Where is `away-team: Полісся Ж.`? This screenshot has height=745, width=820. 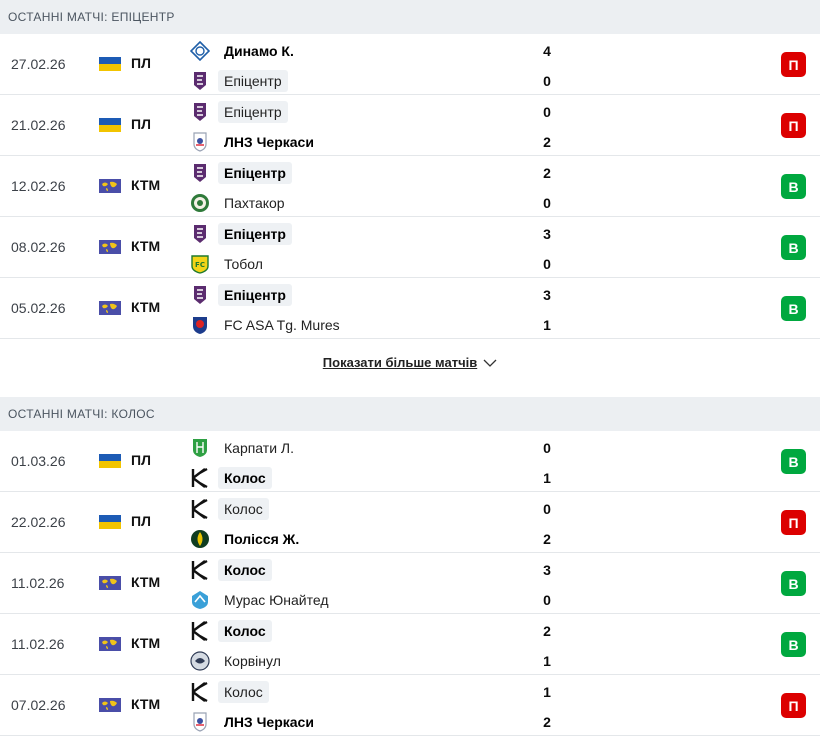
away-team: Полісся Ж. is located at coordinates (246, 539).